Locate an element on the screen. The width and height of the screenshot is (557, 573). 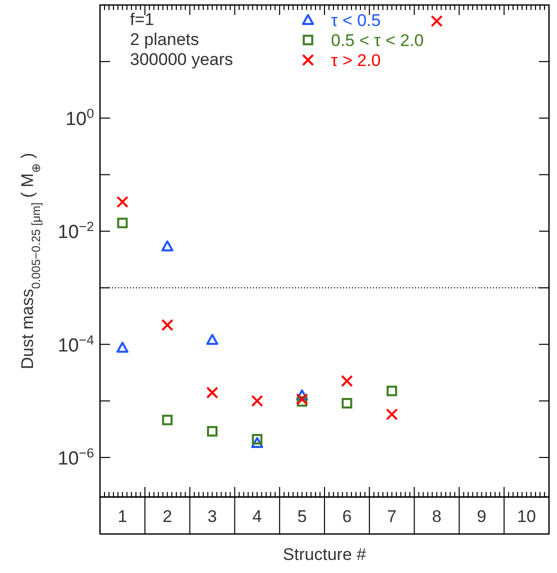
x-tick-label: 6 is located at coordinates (347, 516).